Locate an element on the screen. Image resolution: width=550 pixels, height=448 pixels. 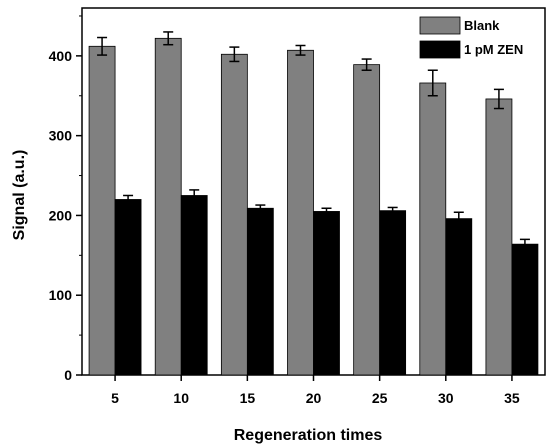
y-tick-label: 400 is located at coordinates (61, 56).